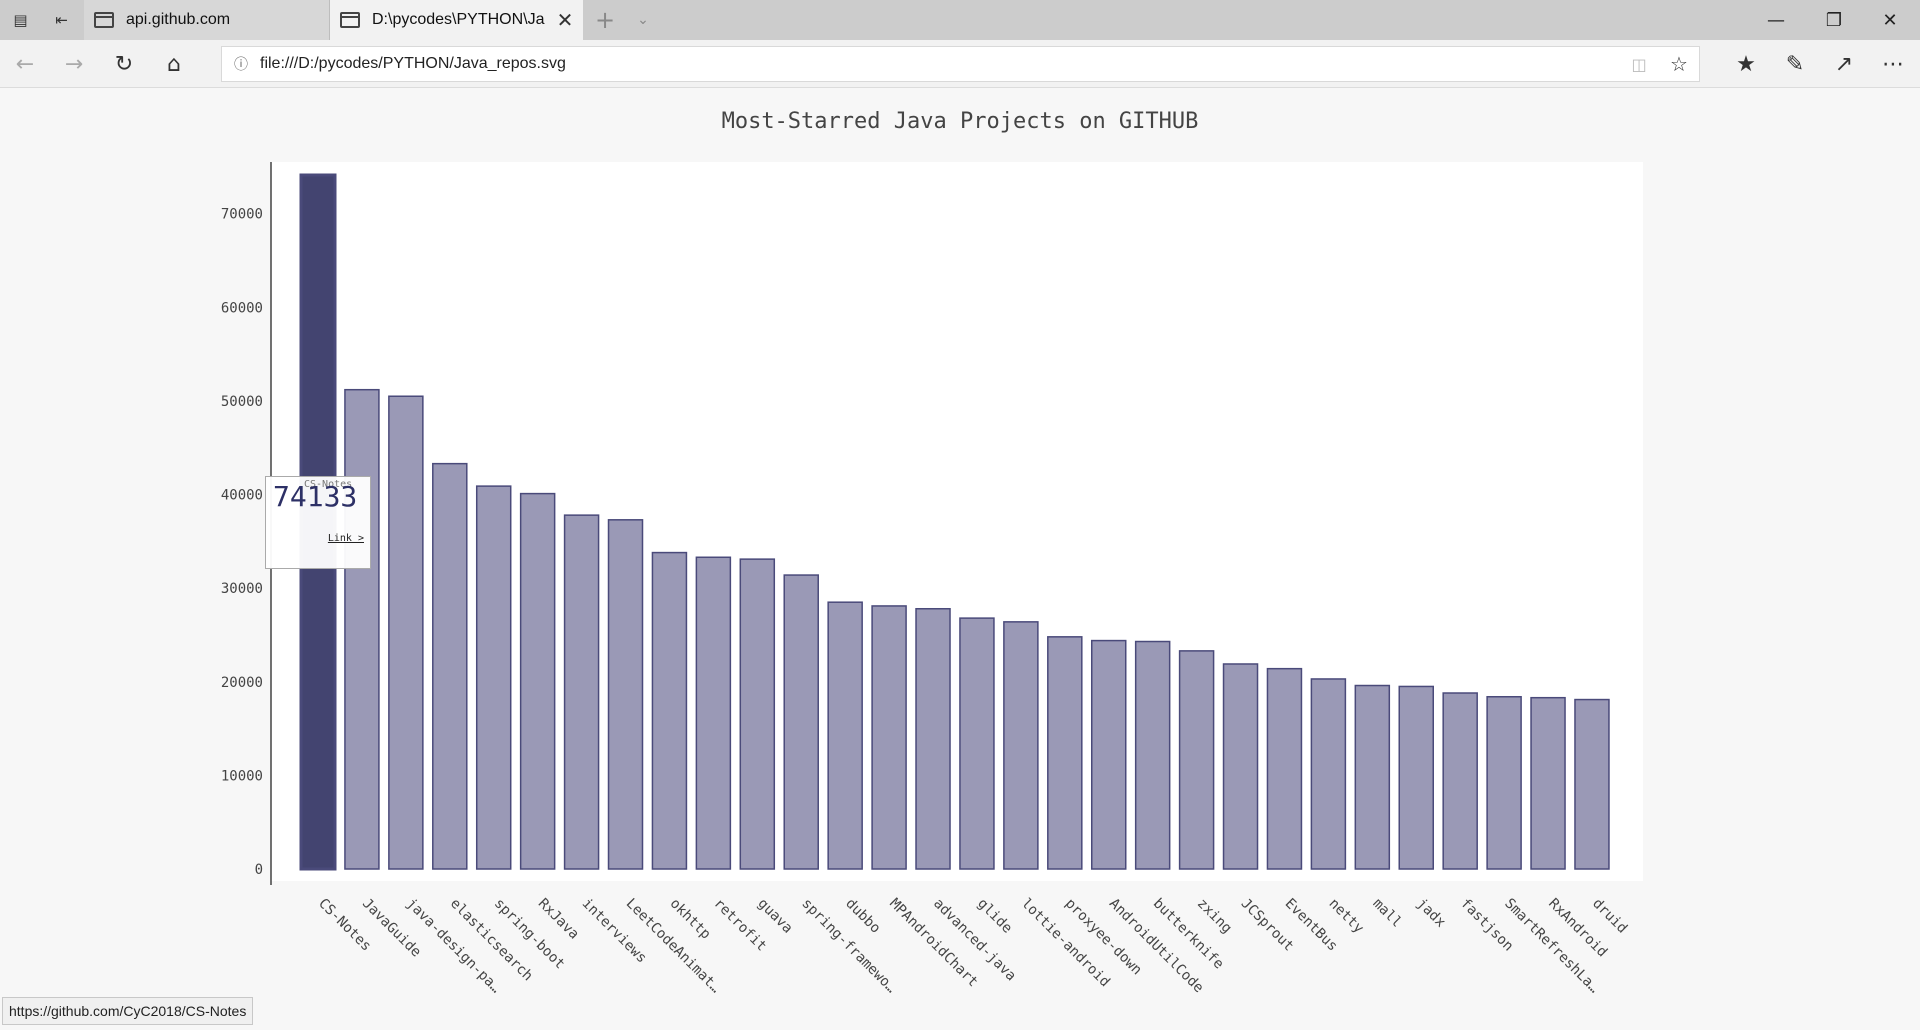  What do you see at coordinates (974, 940) in the screenshot?
I see `x-tick-label: advanced-java` at bounding box center [974, 940].